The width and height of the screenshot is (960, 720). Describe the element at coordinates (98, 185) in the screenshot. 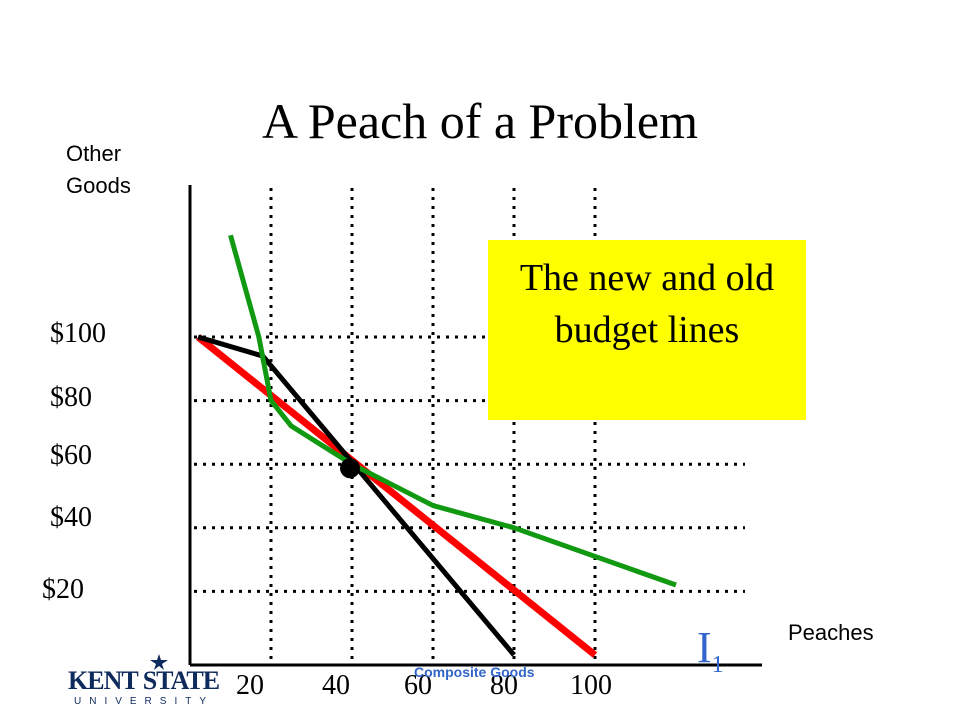

I see `y-axis-label-line2: Goods` at that location.